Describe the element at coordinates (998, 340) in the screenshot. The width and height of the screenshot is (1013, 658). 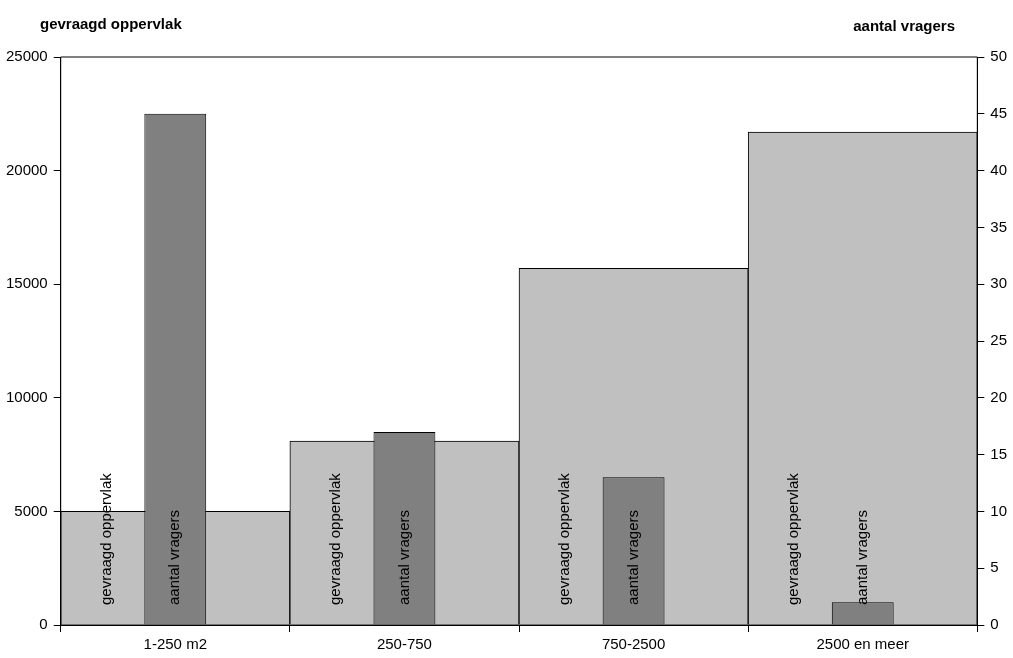
I see `y2-tick-label: 25` at that location.